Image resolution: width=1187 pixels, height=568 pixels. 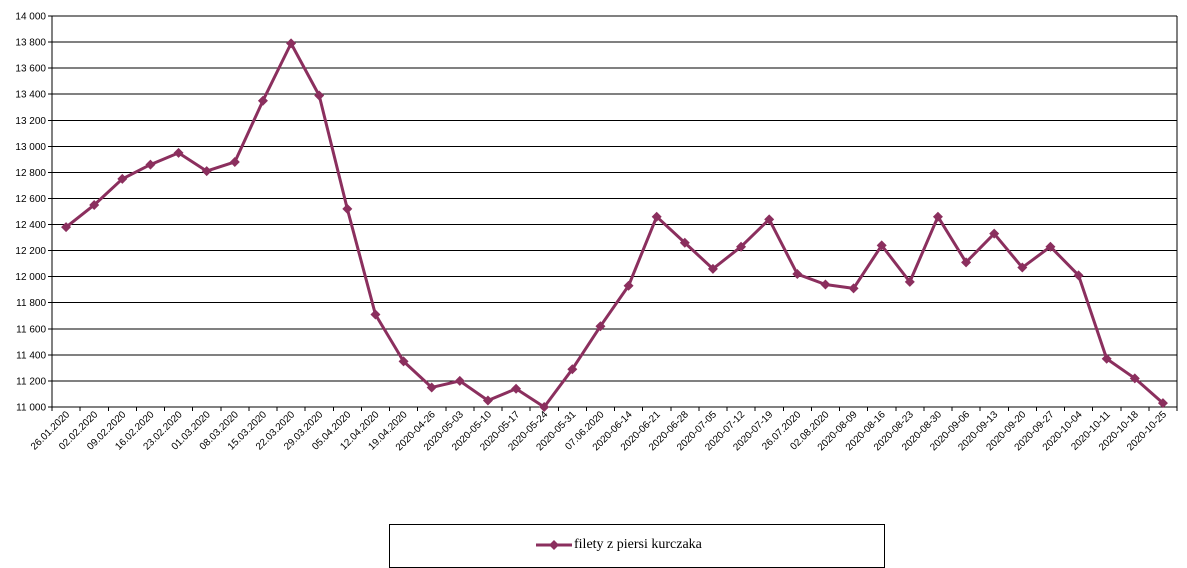 What do you see at coordinates (30, 69) in the screenshot?
I see `y-tick-label: 13 600` at bounding box center [30, 69].